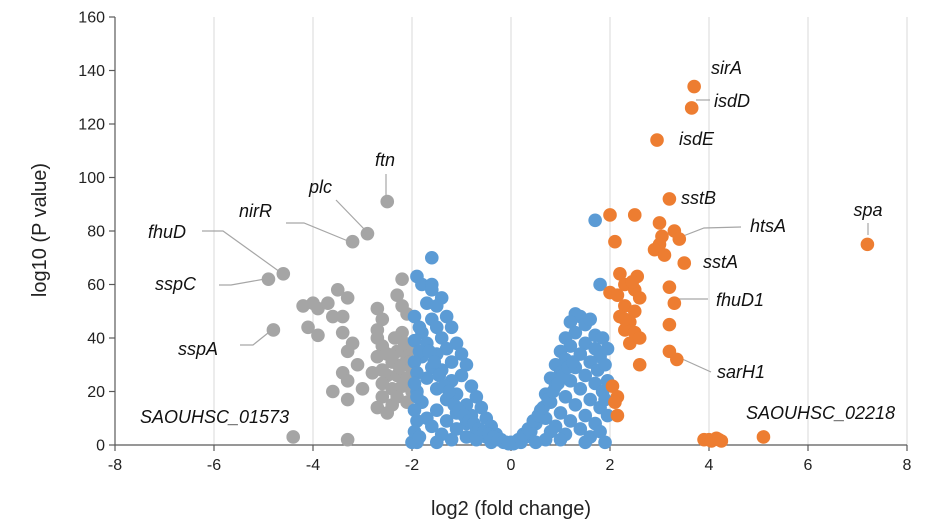 This screenshot has width=948, height=532. What do you see at coordinates (198, 349) in the screenshot?
I see `gene-label: sspA` at bounding box center [198, 349].